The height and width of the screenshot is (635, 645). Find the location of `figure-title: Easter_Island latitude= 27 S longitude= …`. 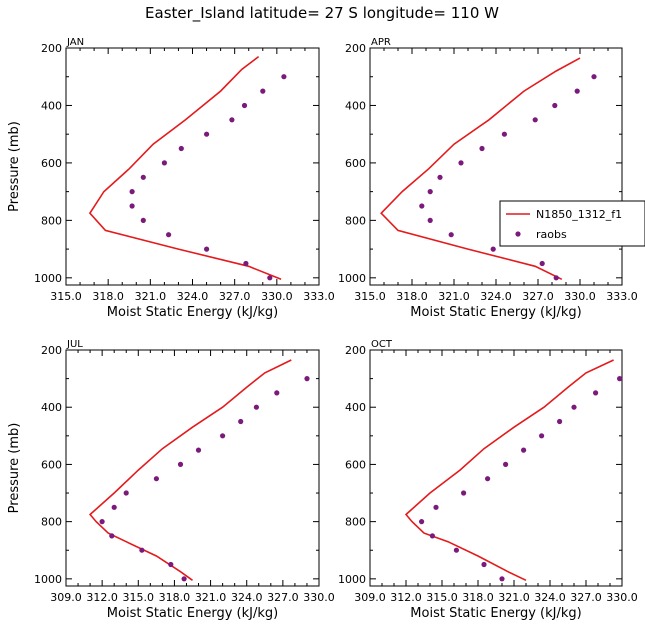

figure-title: Easter_Island latitude= 27 S longitude= … is located at coordinates (322, 13).